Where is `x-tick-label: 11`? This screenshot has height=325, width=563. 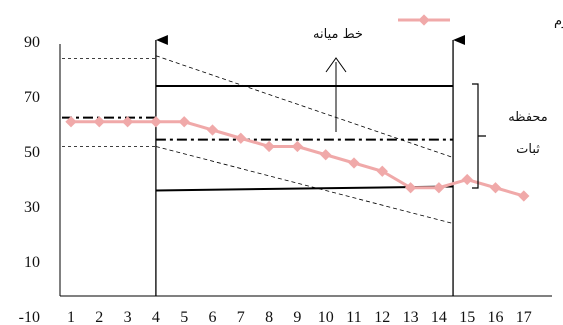
x-tick-label: 11 is located at coordinates (353, 317).